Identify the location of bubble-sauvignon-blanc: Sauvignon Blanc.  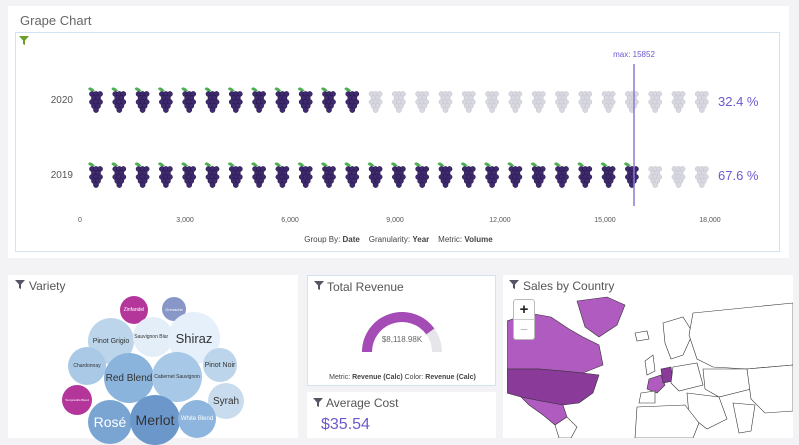
(153, 337).